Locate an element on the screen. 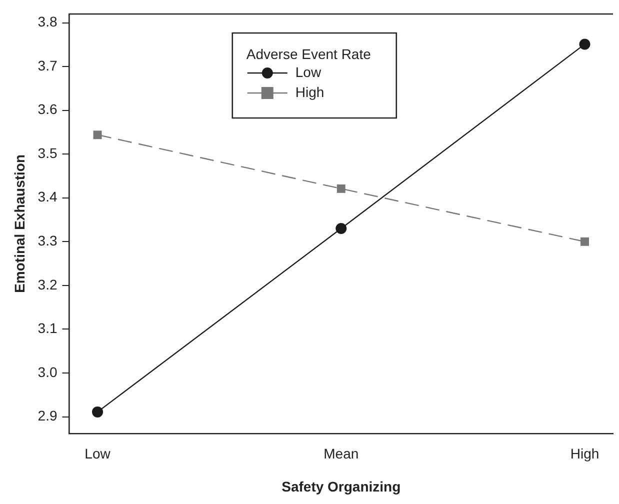  y-tick-label: 2.9 is located at coordinates (48, 416).